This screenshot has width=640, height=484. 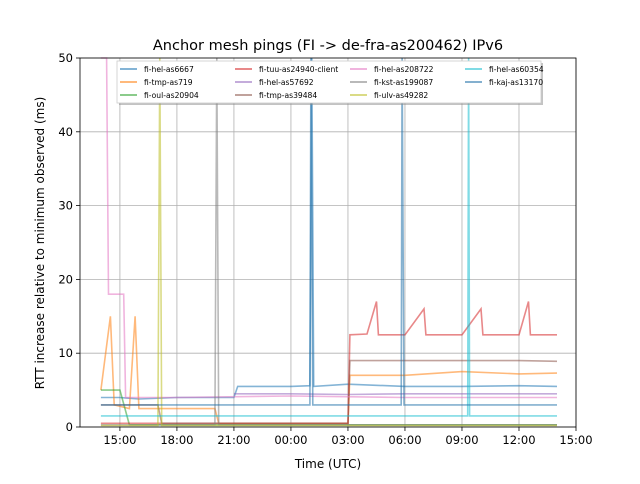 I want to click on y-tick-label: 20, so click(x=65, y=279).